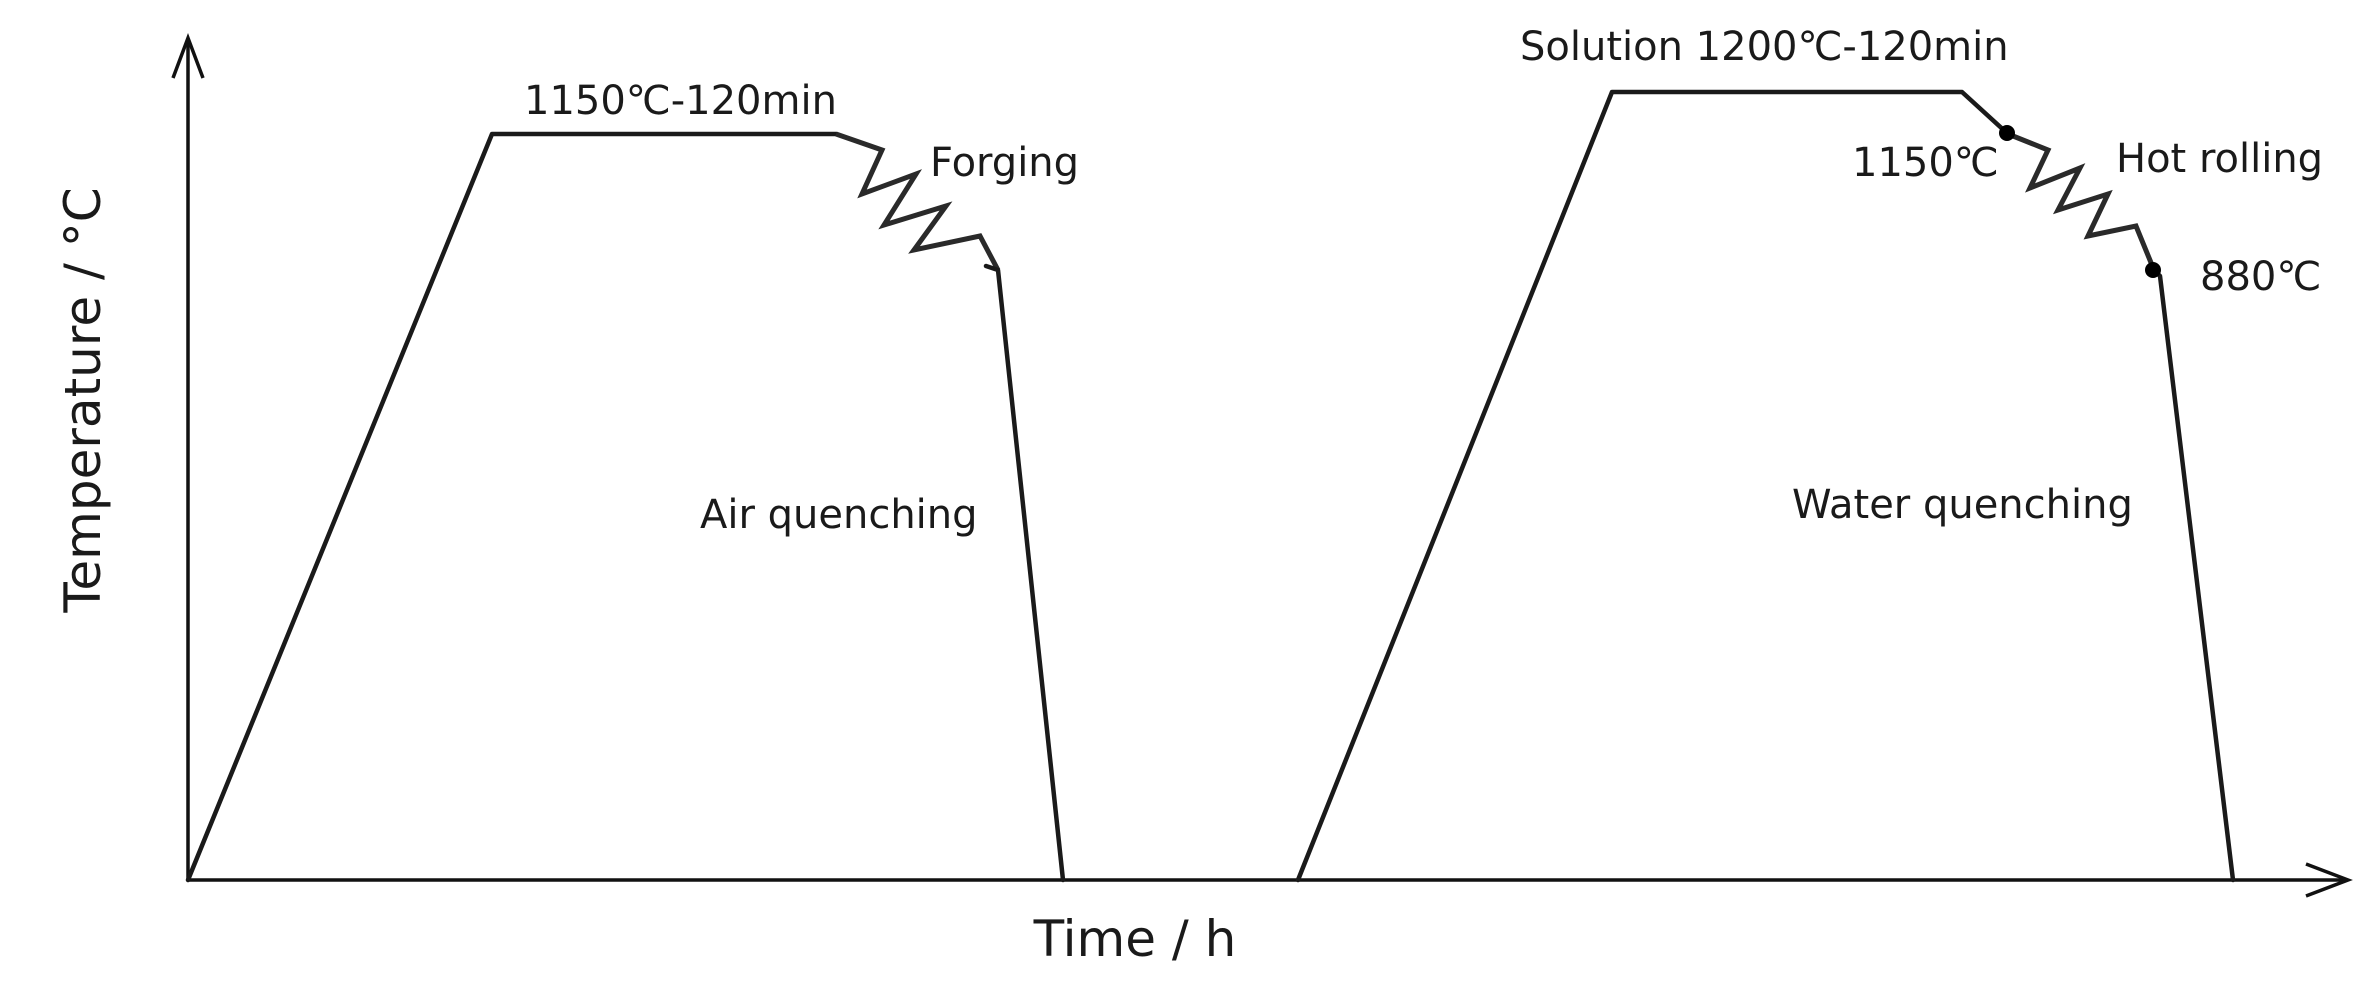 Image resolution: width=2376 pixels, height=988 pixels. Describe the element at coordinates (2153, 270) in the screenshot. I see `marker-880-dot` at that location.